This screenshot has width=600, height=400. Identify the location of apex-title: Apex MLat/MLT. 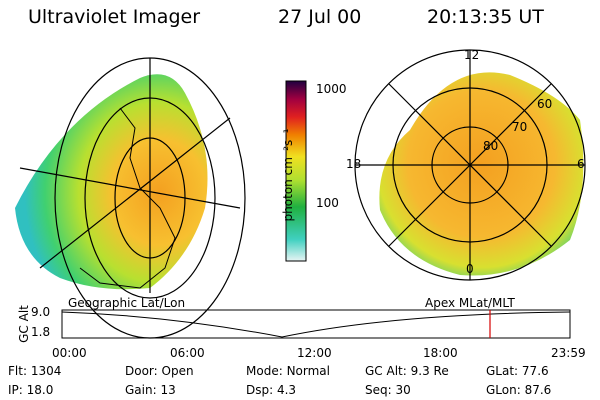
(470, 303).